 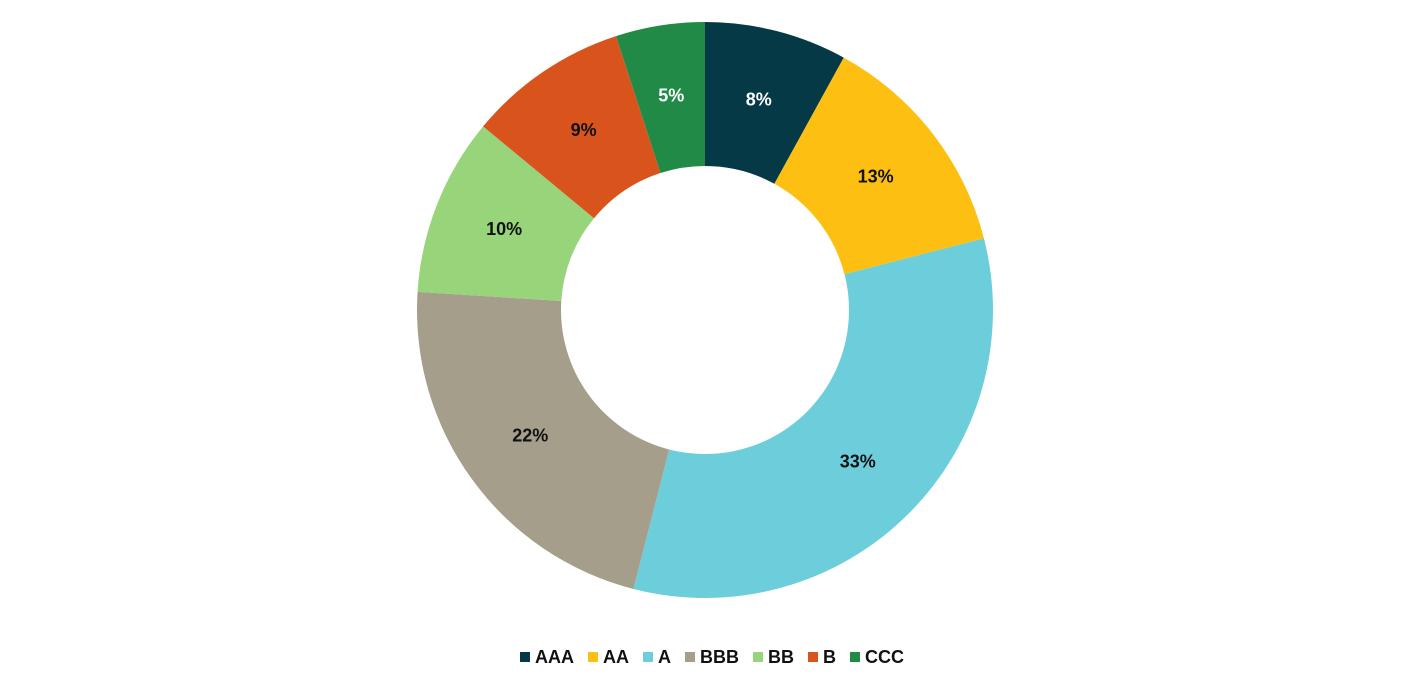 What do you see at coordinates (858, 461) in the screenshot?
I see `slice-label: 33%` at bounding box center [858, 461].